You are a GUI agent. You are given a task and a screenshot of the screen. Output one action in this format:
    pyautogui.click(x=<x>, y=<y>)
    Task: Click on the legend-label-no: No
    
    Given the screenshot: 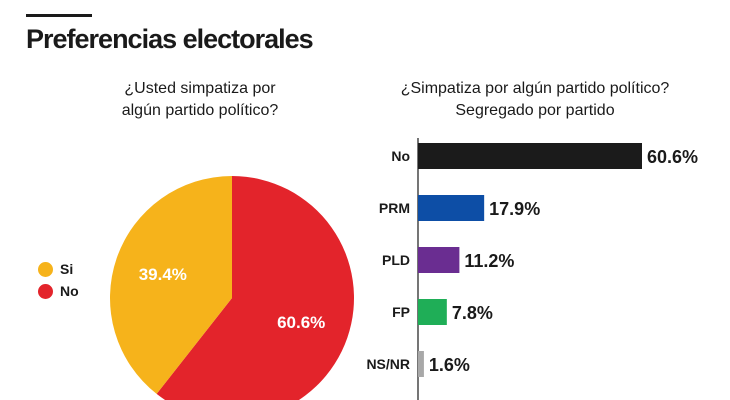 What is the action you would take?
    pyautogui.click(x=69, y=291)
    